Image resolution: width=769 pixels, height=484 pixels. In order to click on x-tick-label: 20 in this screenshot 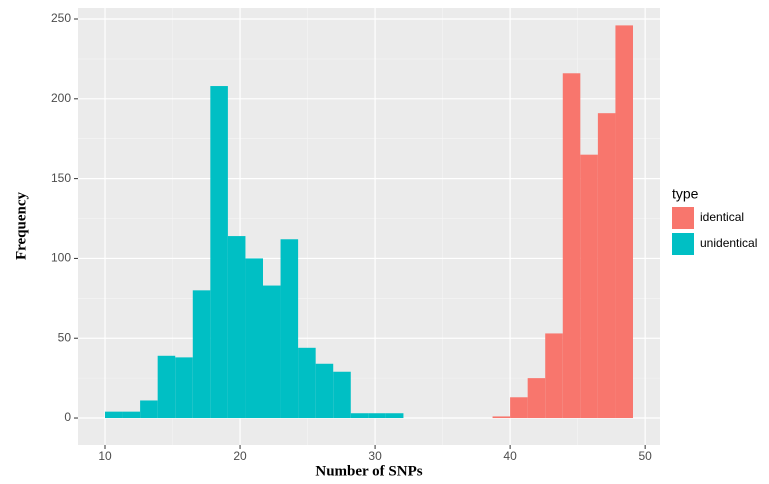, I will do `click(240, 456)`.